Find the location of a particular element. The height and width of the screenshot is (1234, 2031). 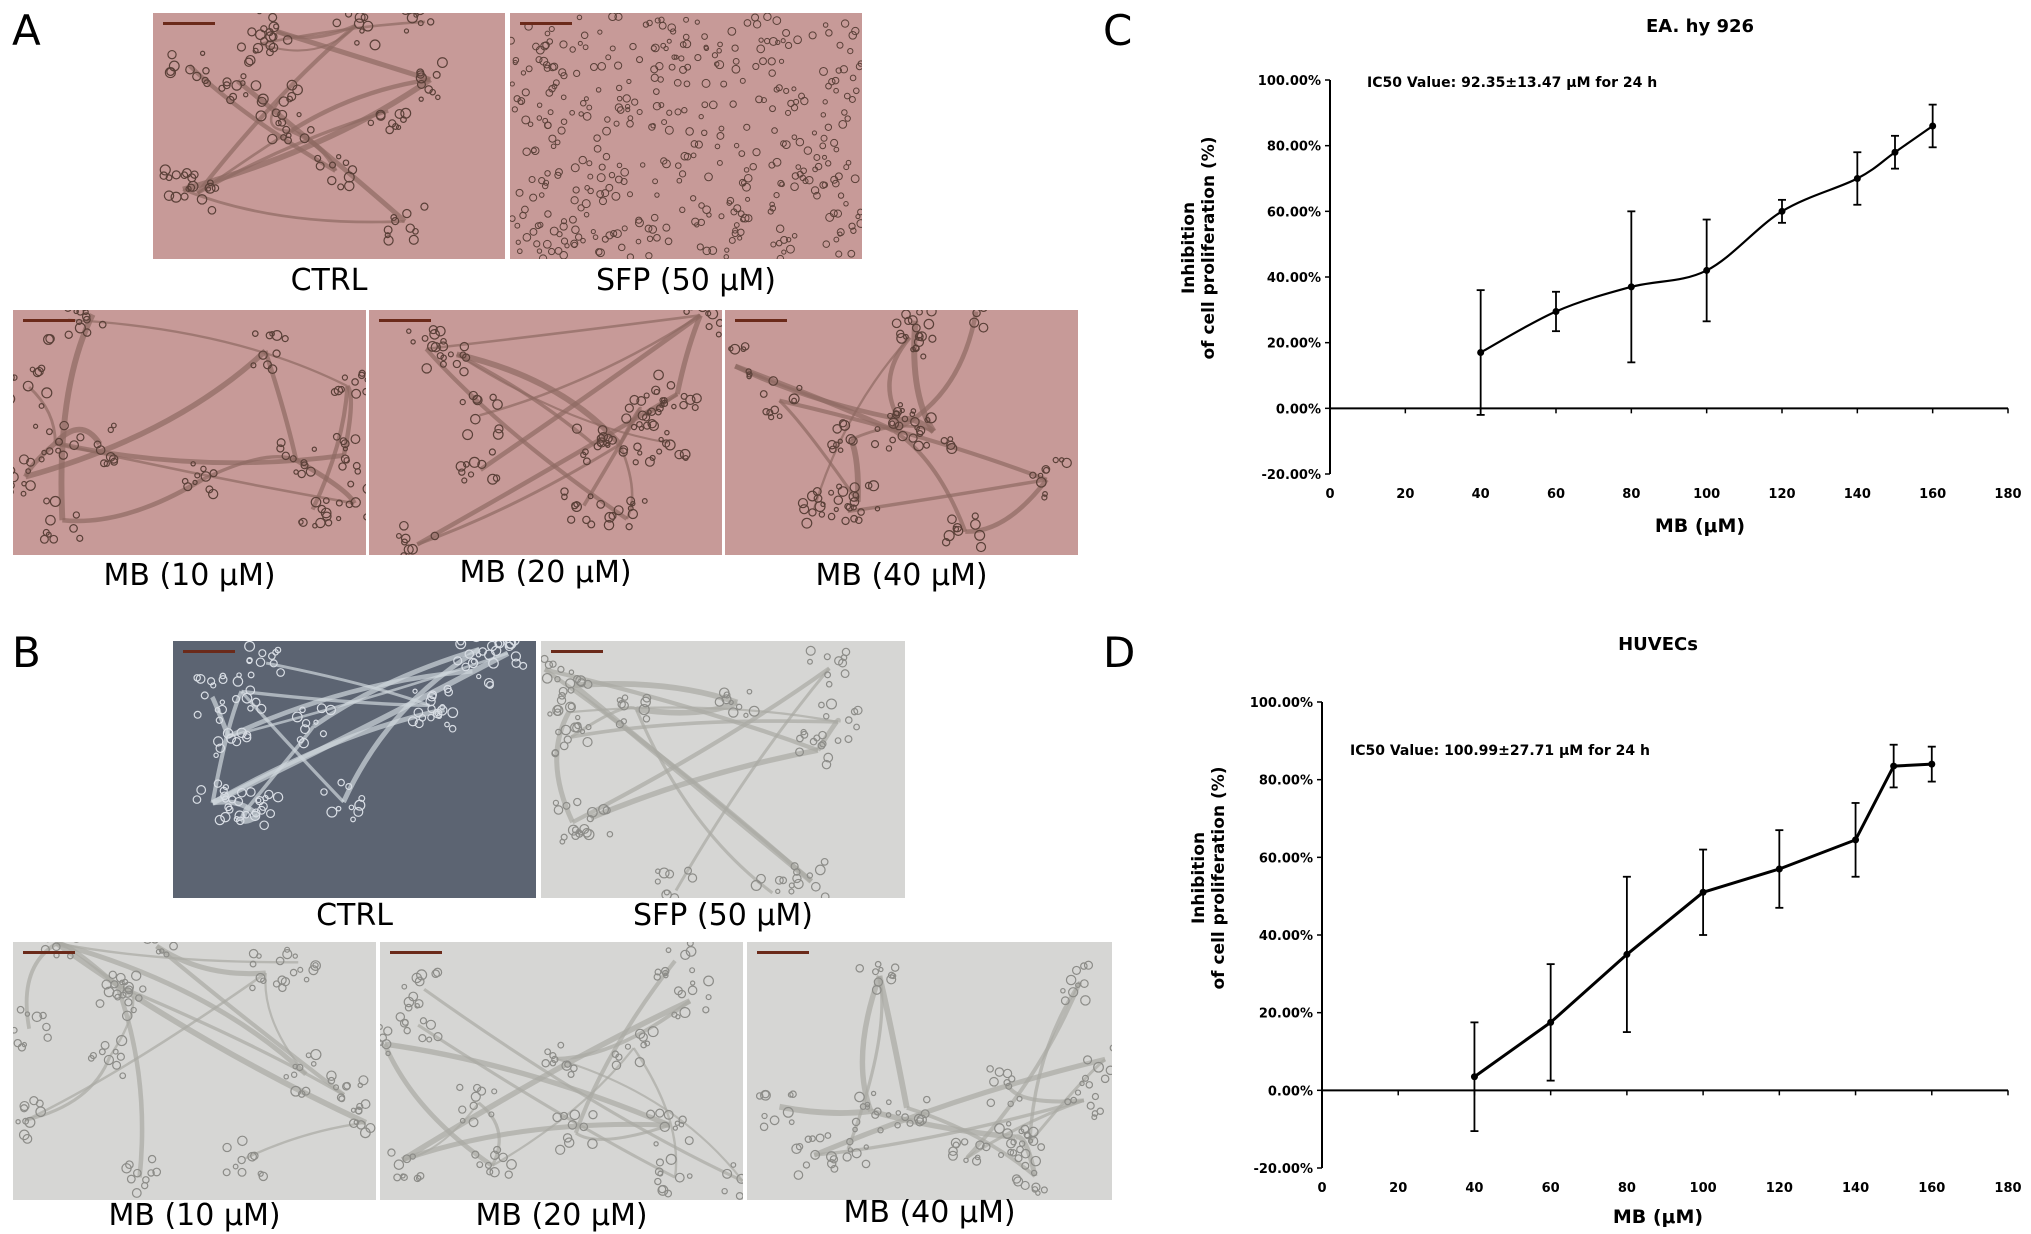

y-tick-label: 40.00% is located at coordinates (1286, 936).